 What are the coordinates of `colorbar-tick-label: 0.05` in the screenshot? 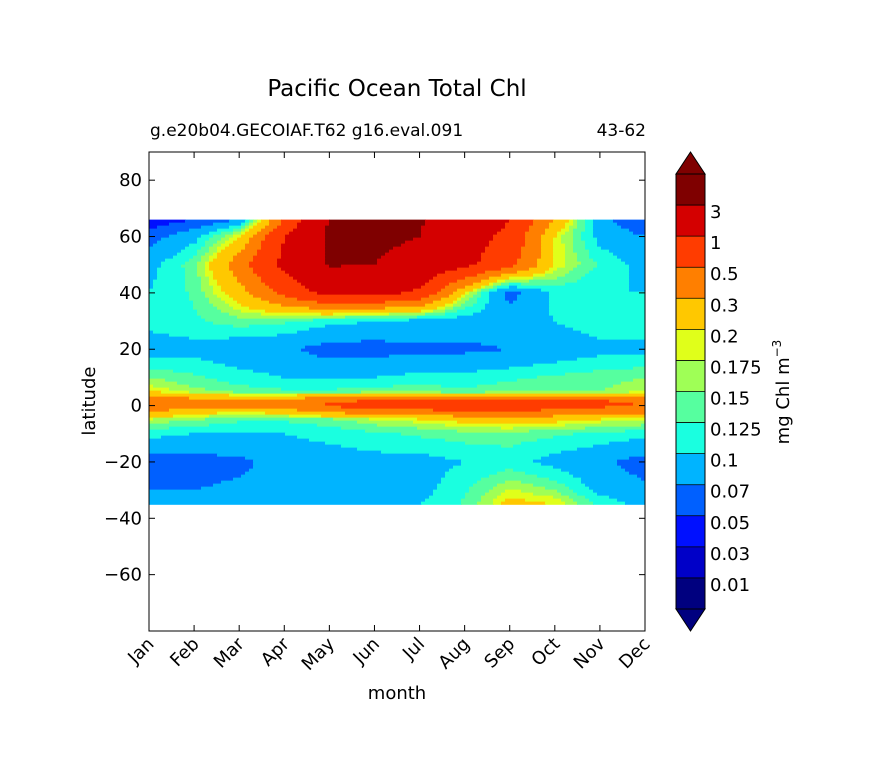 It's located at (730, 523).